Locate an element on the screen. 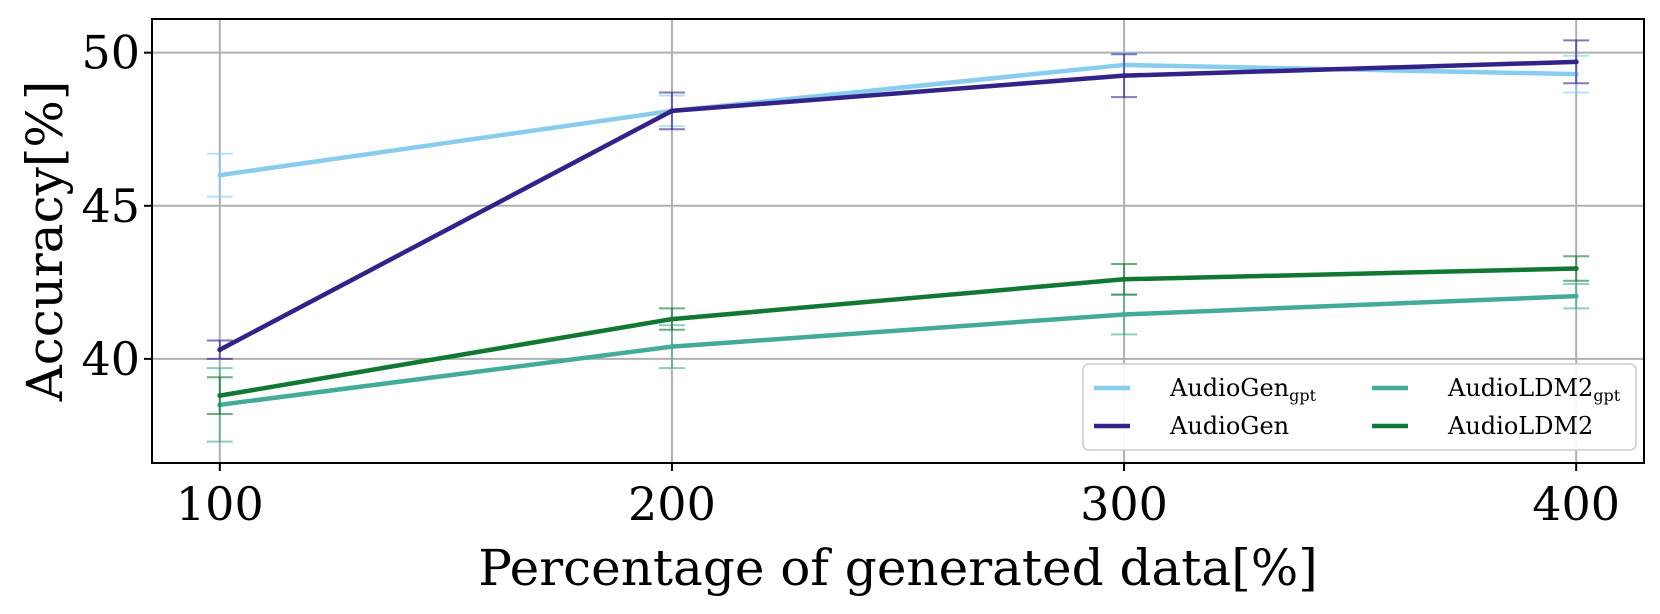 Image resolution: width=1660 pixels, height=614 pixels. legend-label-3: AudioLDM2 is located at coordinates (1520, 426).